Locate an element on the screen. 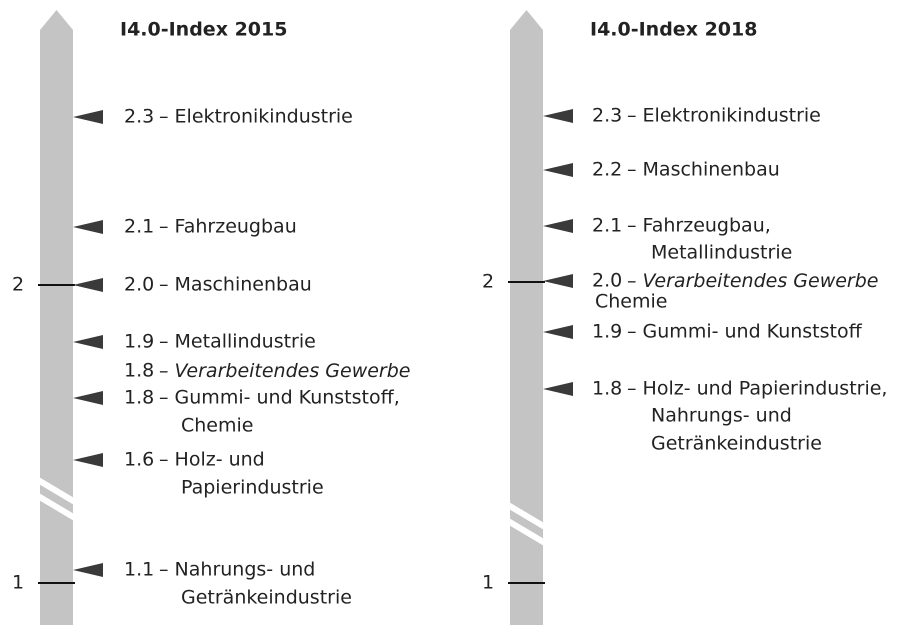  entry-value: 2.2 is located at coordinates (607, 170).